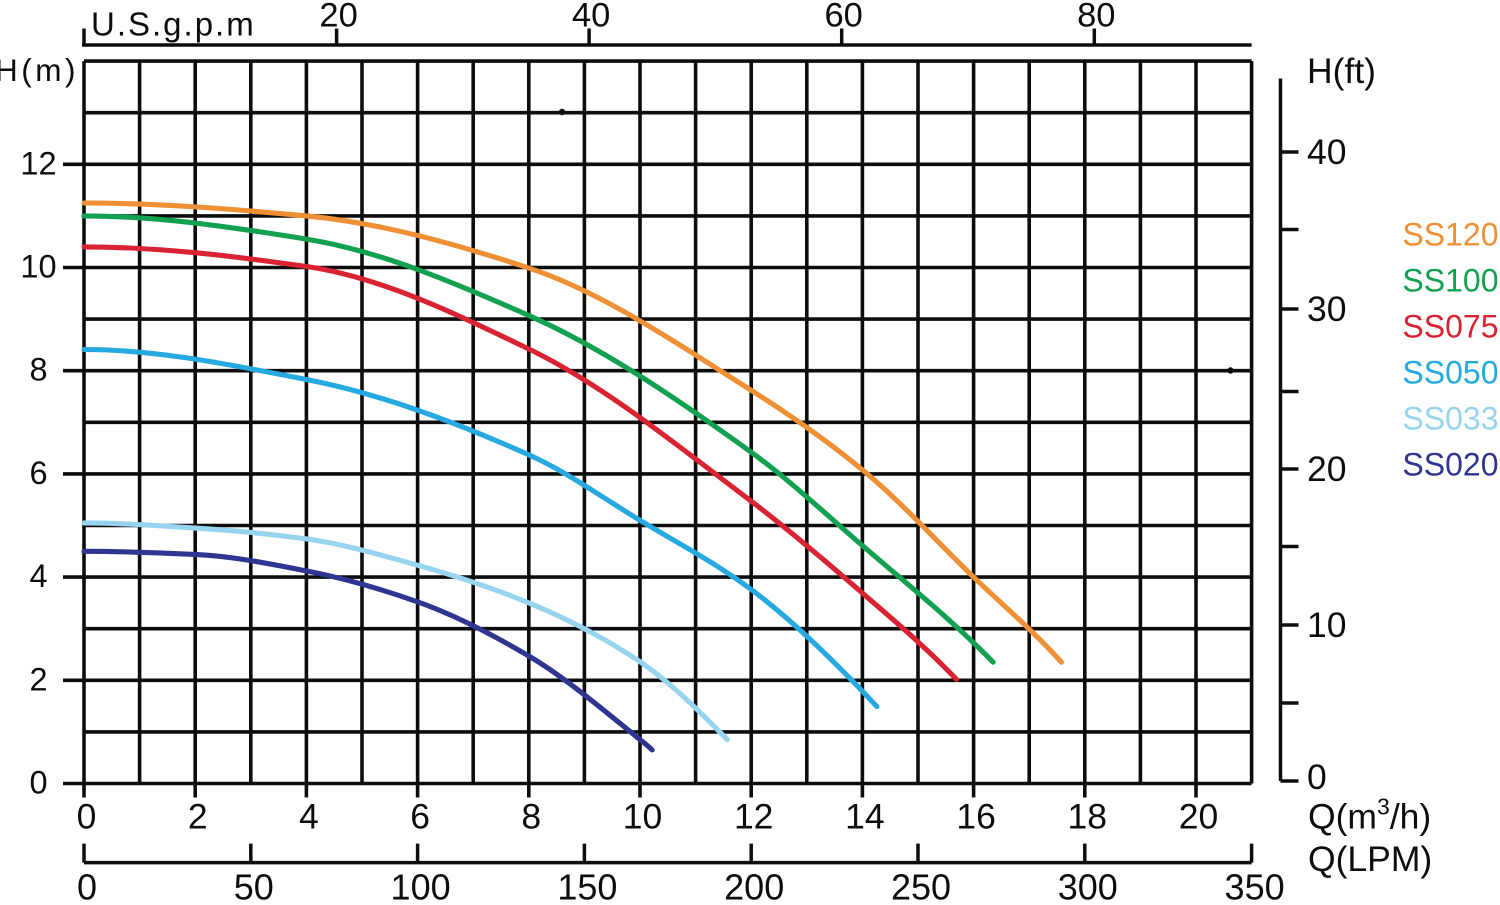 The height and width of the screenshot is (905, 1500). I want to click on svg-text: SS100, so click(1450, 280).